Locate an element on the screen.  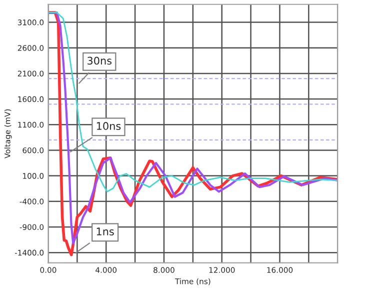
annotation: 1ns is located at coordinates (105, 232).